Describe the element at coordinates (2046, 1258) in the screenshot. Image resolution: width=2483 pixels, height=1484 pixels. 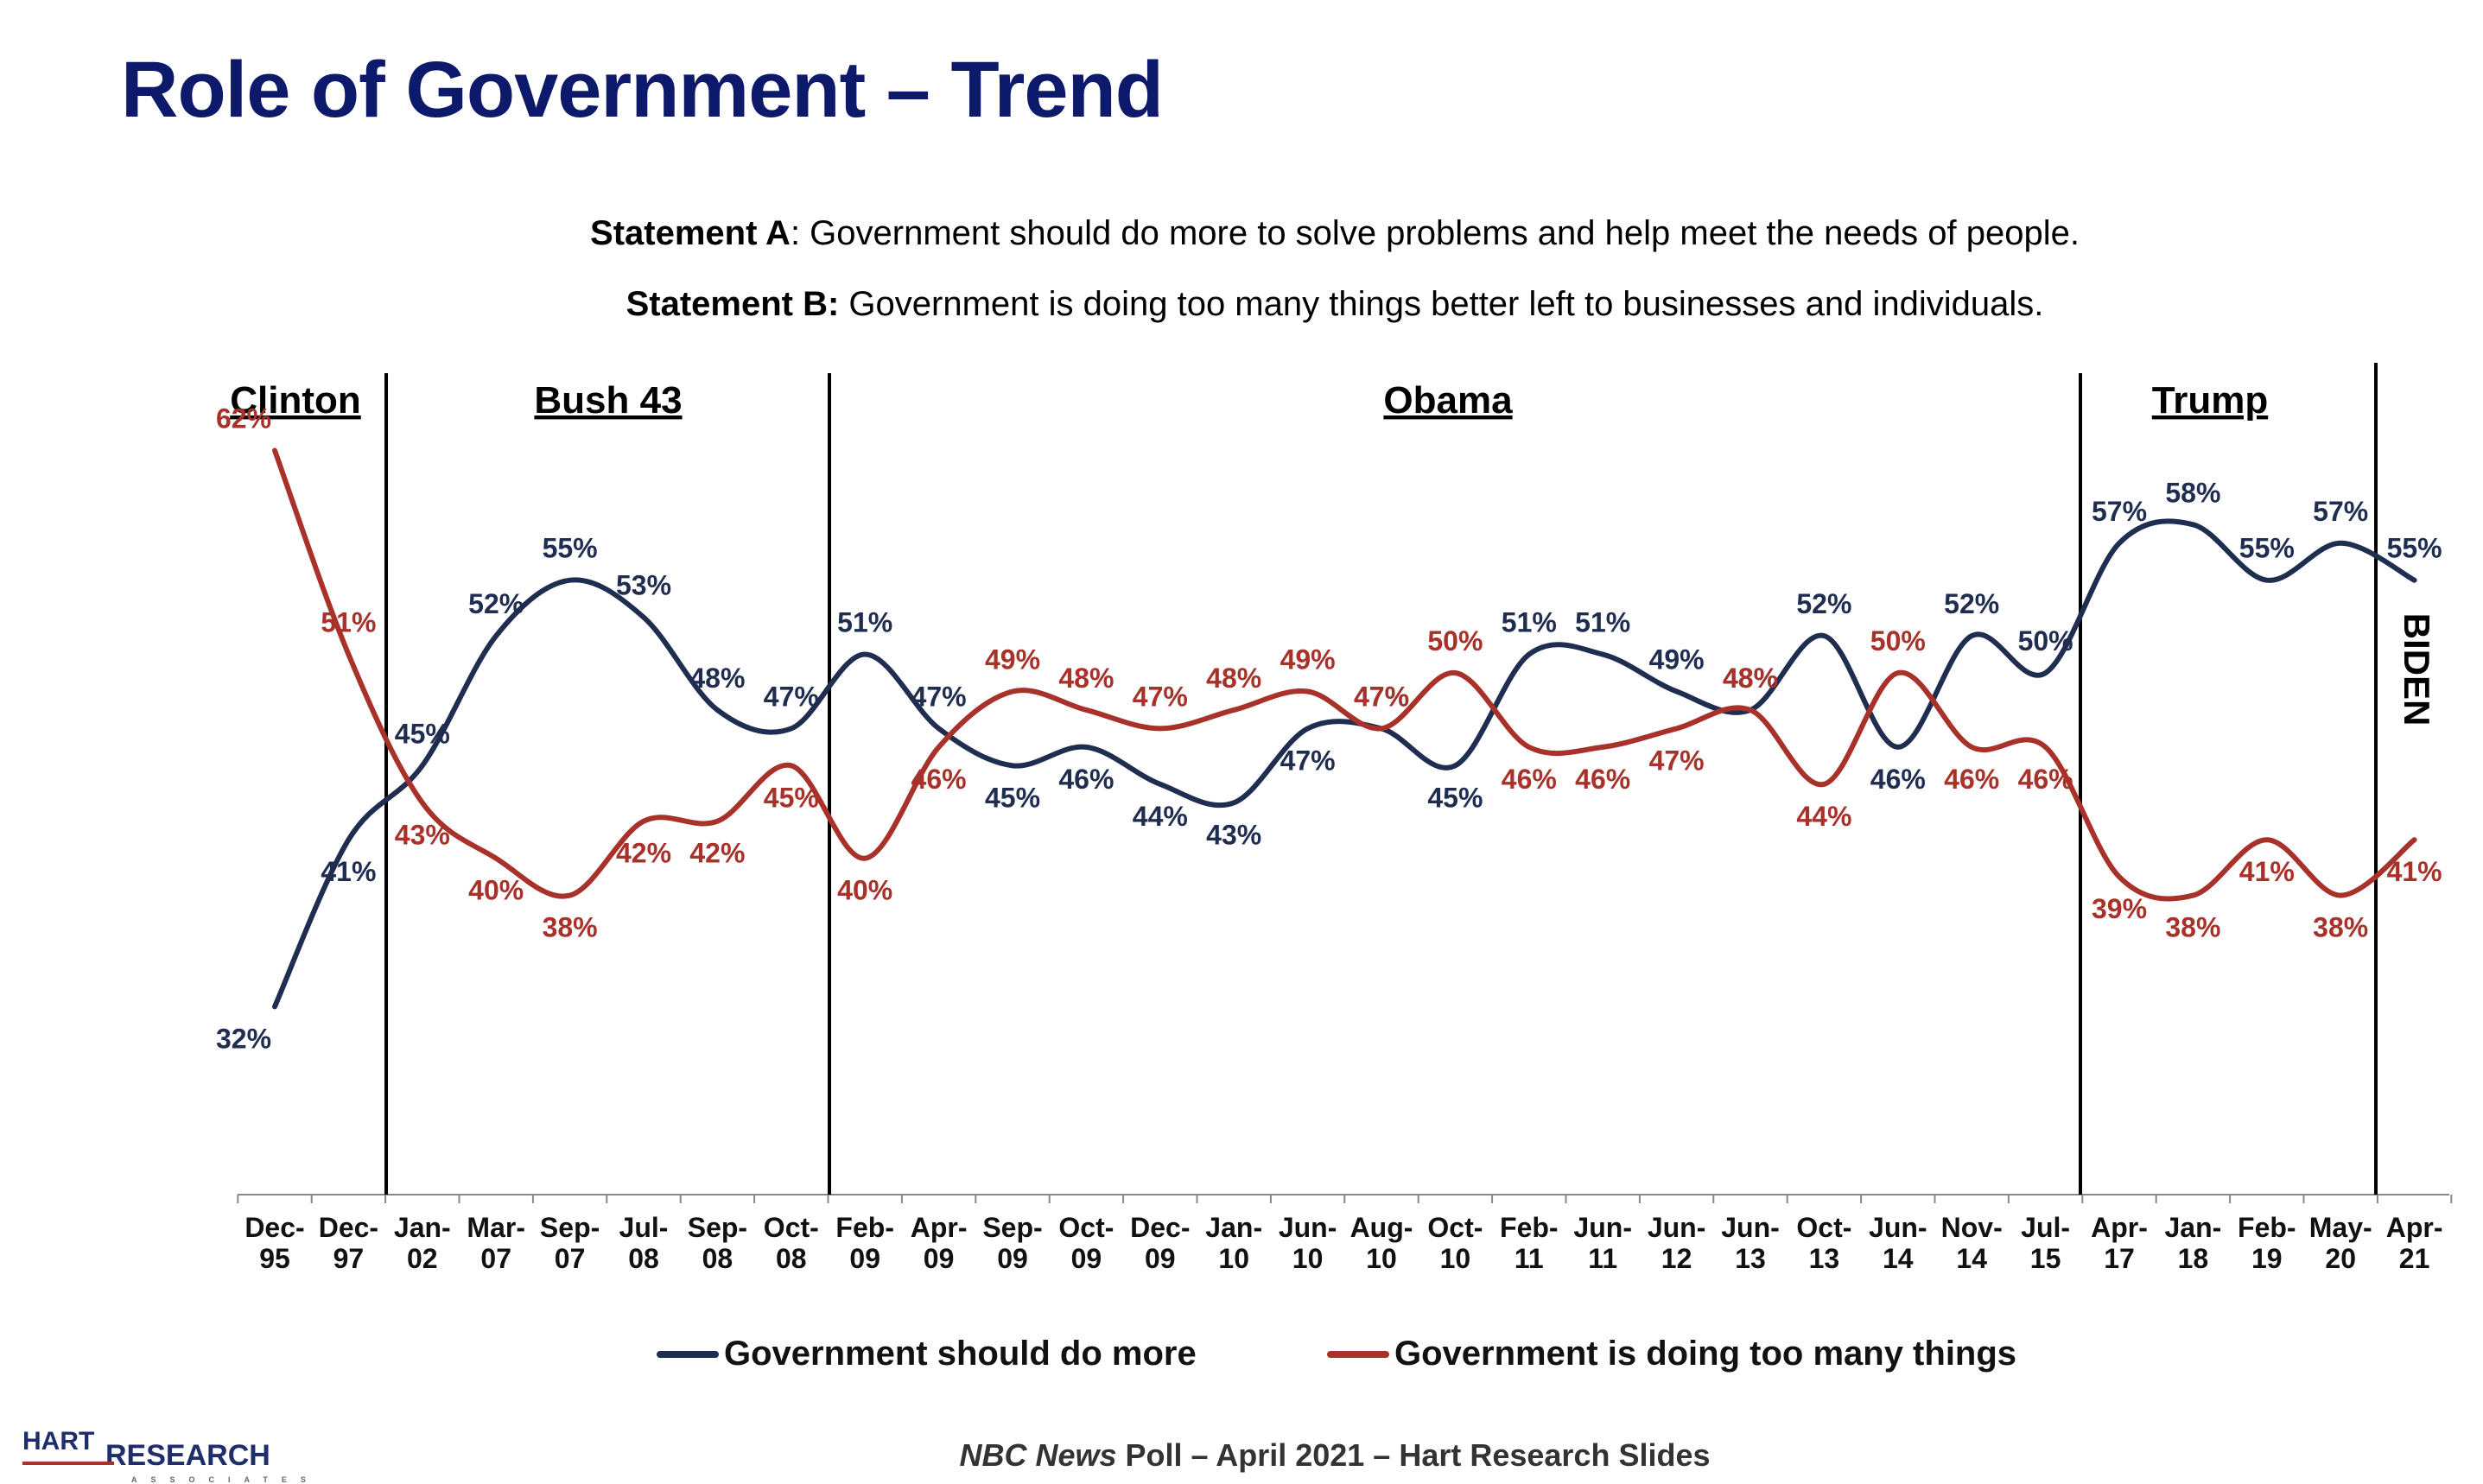
I see `x-tick-label: 15` at that location.